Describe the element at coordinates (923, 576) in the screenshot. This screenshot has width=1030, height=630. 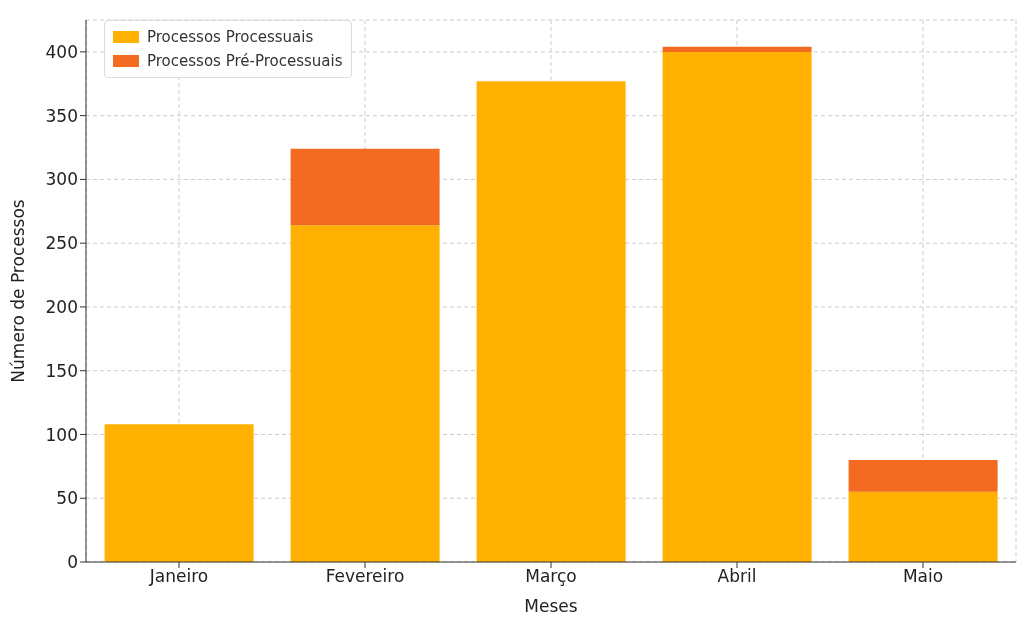
I see `x-tick-label: Maio` at that location.